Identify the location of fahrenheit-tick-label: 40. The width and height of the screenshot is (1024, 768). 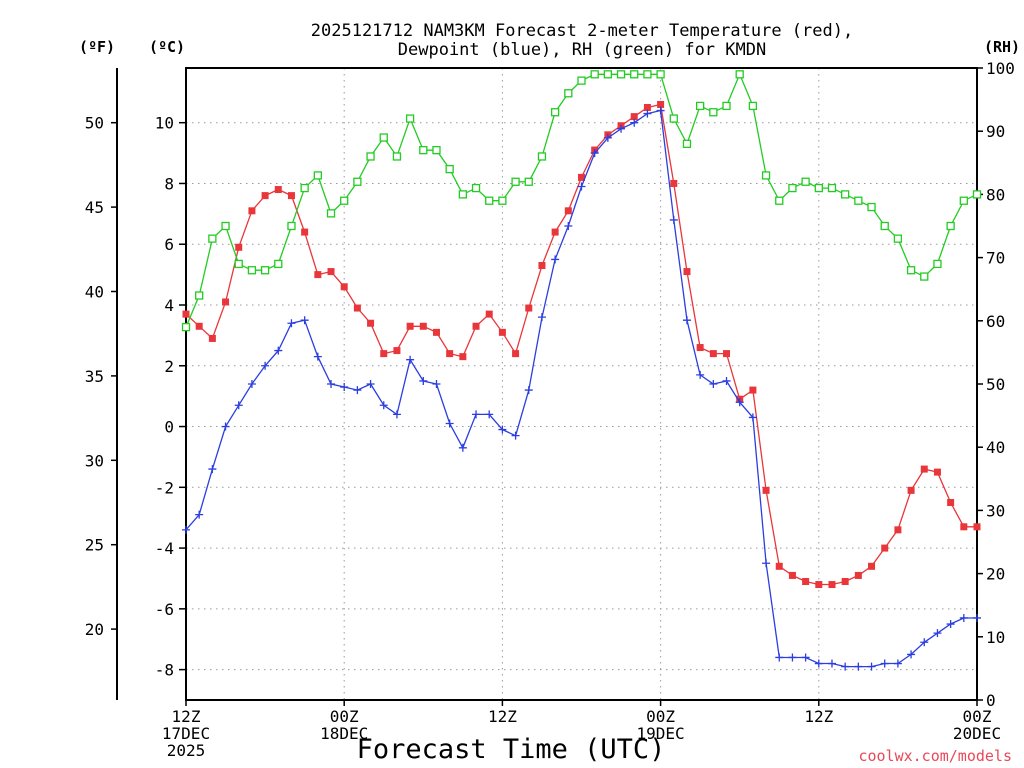
(94, 291).